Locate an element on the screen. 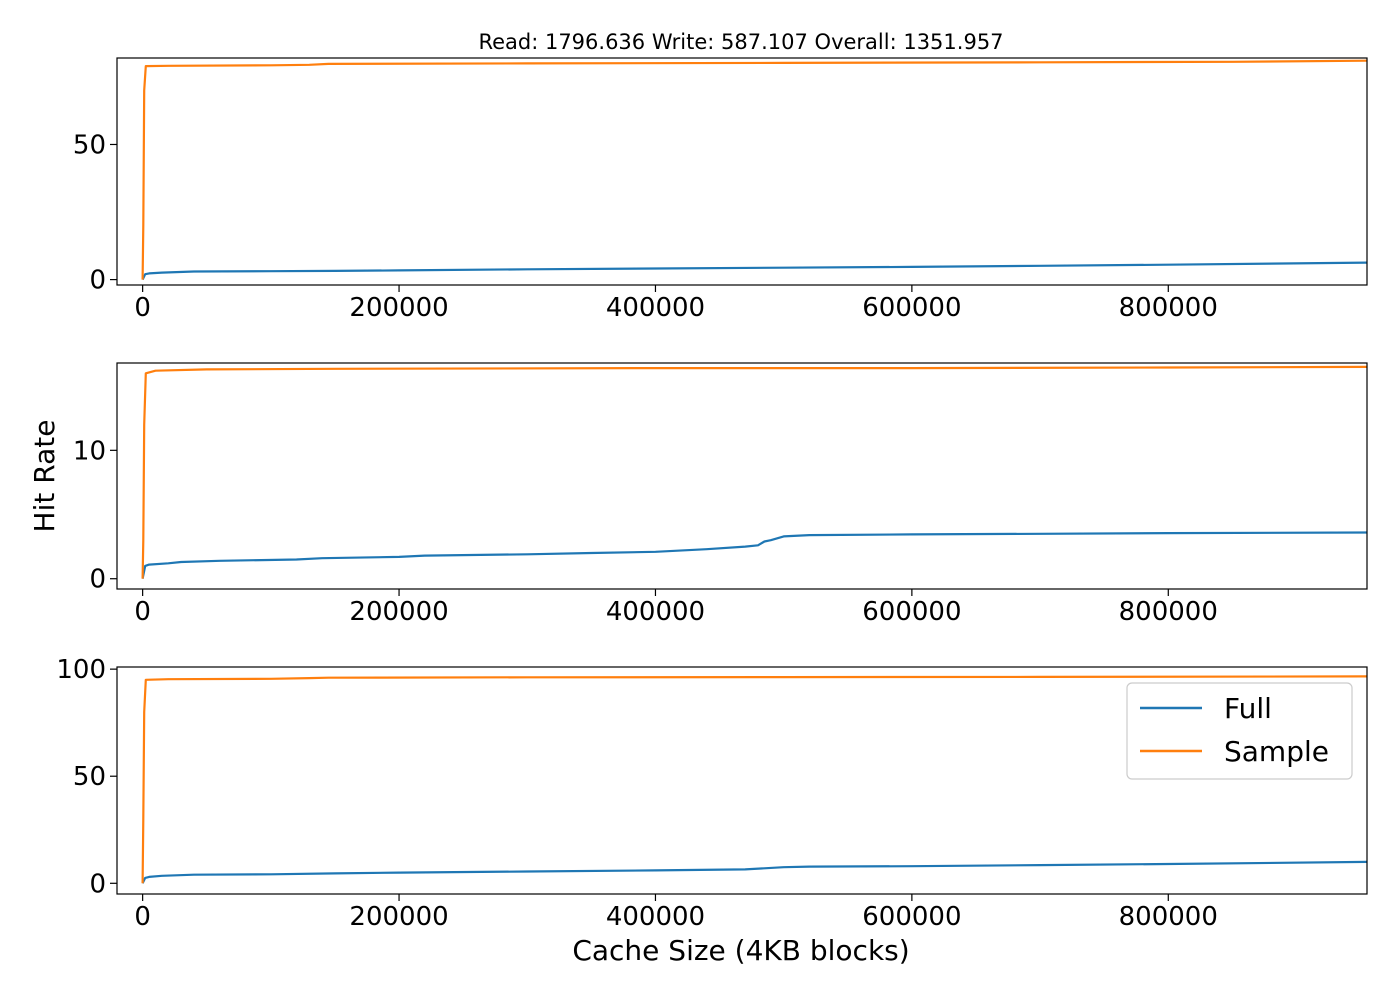 Image resolution: width=1400 pixels, height=1000 pixels. y-tick-label-bottom: 0 is located at coordinates (97, 884).